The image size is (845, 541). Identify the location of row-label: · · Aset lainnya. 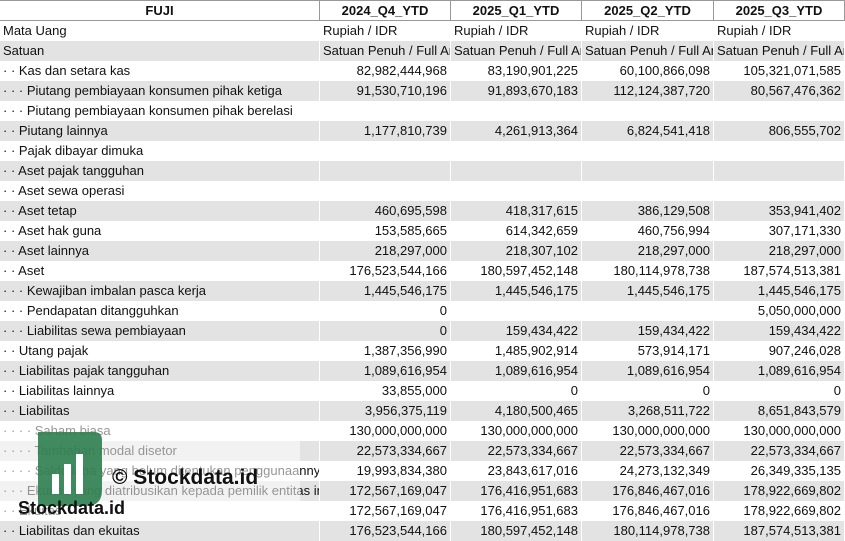
(160, 251).